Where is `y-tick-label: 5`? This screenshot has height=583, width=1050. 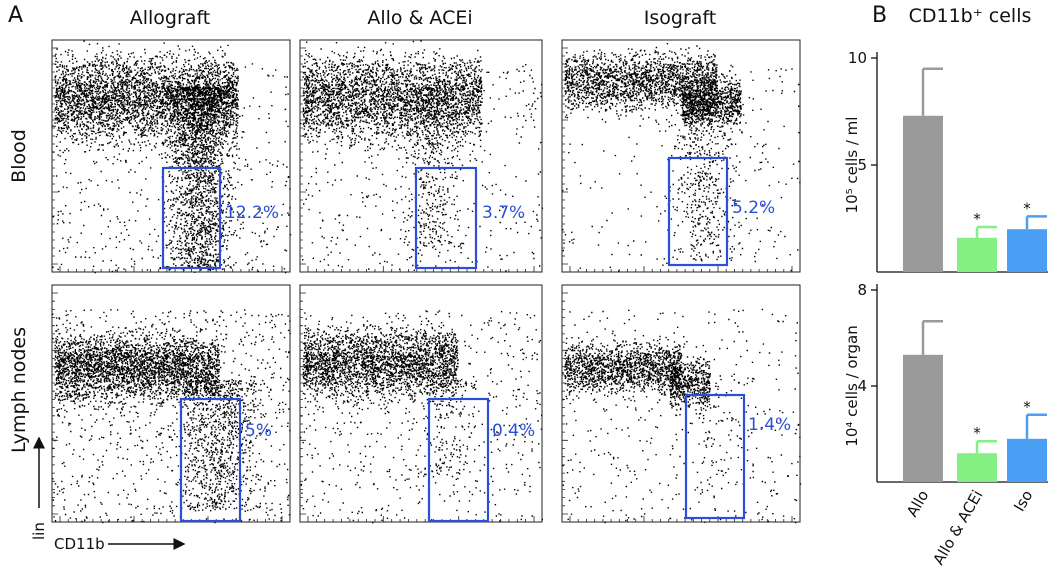
y-tick-label: 5 is located at coordinates (862, 165).